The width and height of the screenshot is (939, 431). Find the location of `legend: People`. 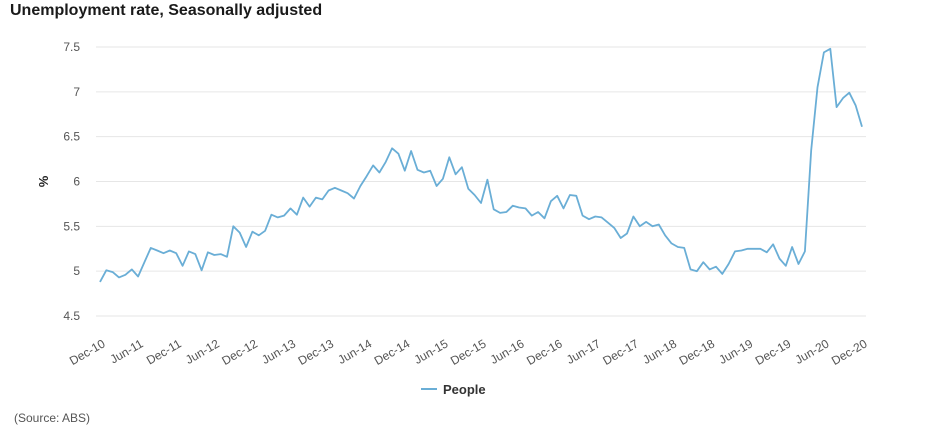

legend: People is located at coordinates (453, 389).